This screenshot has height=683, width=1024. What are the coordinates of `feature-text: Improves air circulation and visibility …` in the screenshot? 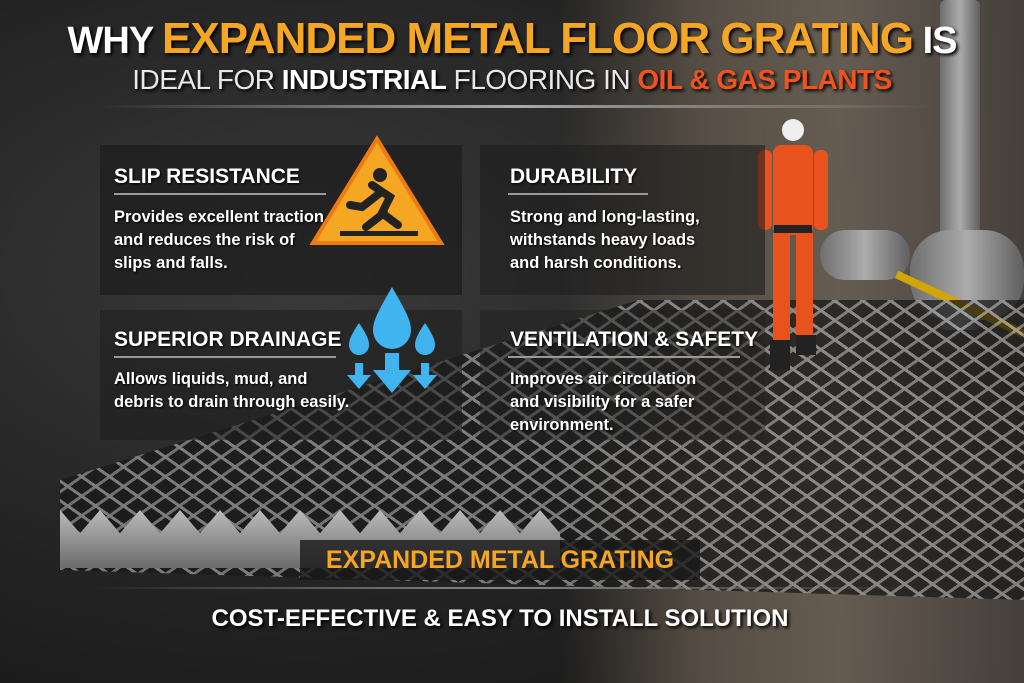 It's located at (603, 402).